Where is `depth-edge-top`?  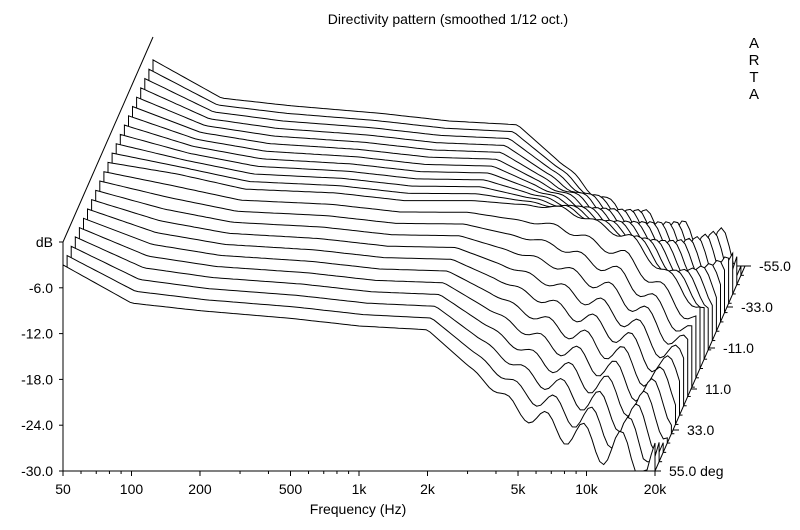 depth-edge-top is located at coordinates (108, 139).